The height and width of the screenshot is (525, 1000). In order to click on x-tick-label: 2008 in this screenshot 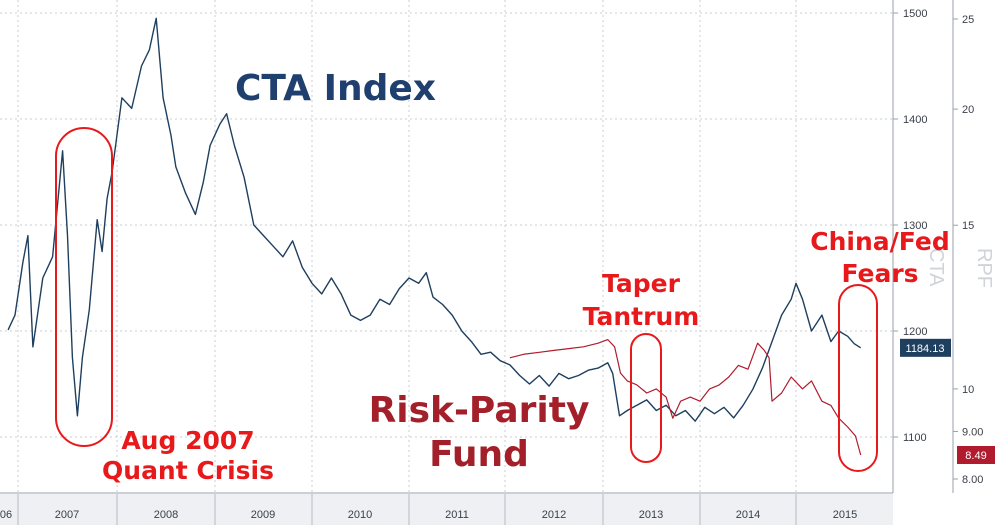, I will do `click(166, 515)`.